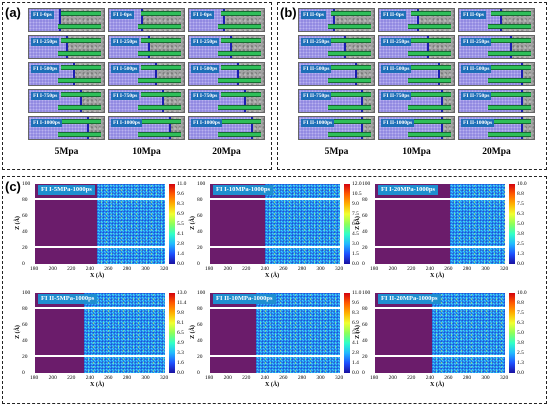 This screenshot has height=406, width=550. What do you see at coordinates (355, 353) in the screenshot?
I see `color-bar-tick: 2.8` at bounding box center [355, 353].